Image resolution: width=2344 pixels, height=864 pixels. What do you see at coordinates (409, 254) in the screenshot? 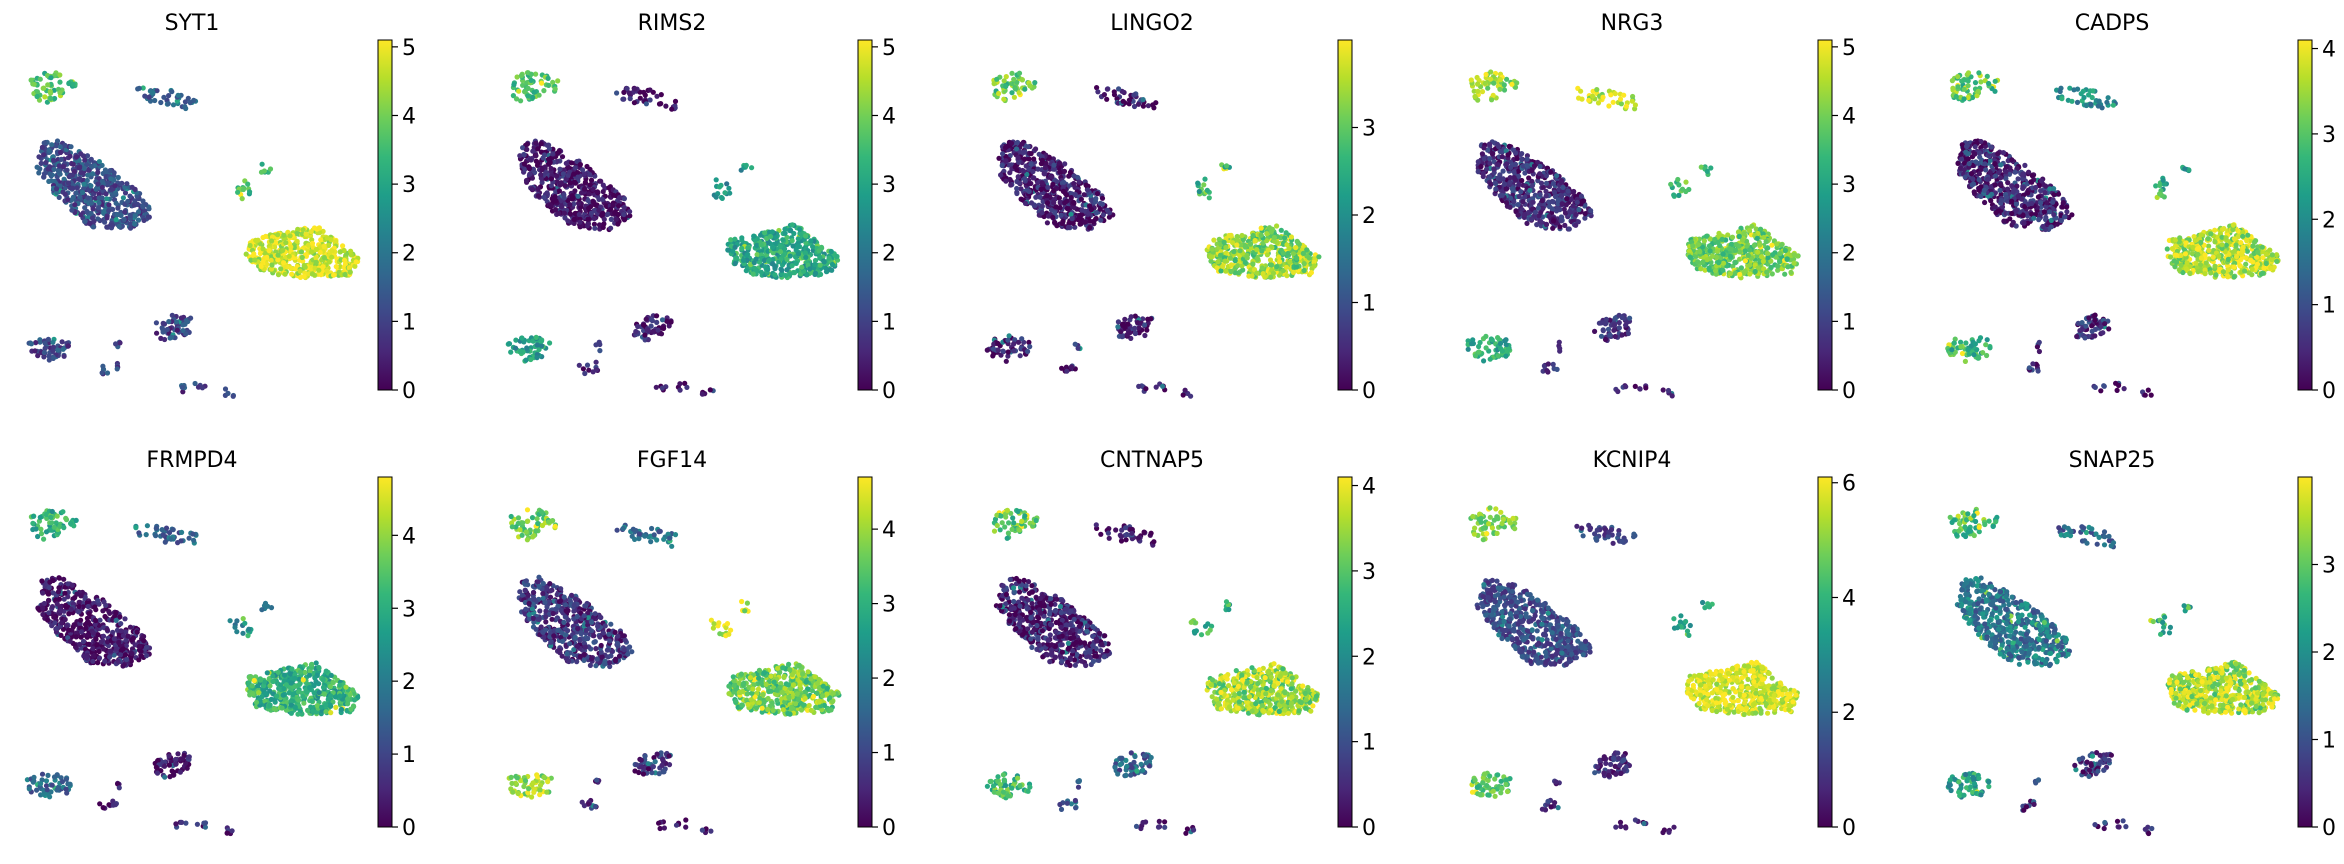
I see `colorbar-tick-label: 2` at bounding box center [409, 254].